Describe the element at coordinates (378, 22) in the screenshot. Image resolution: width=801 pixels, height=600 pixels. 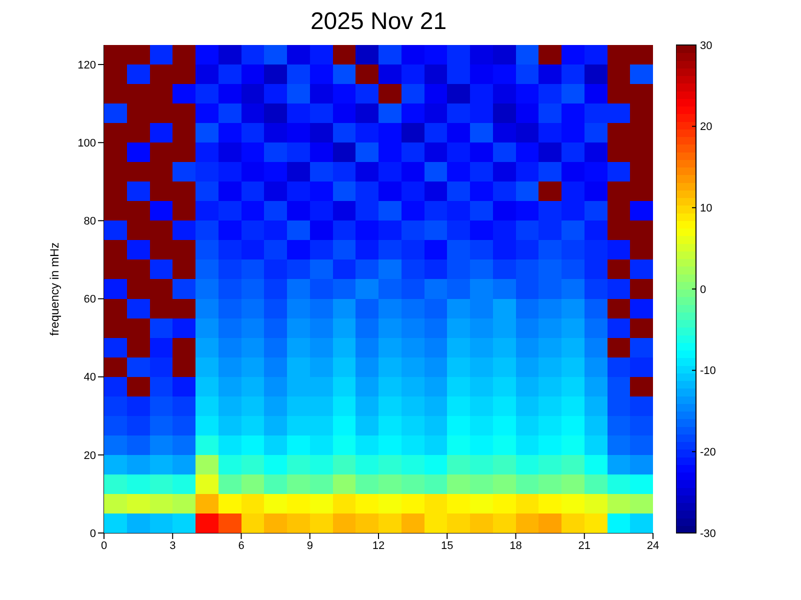
I see `chart-title: 2025 Nov 21` at that location.